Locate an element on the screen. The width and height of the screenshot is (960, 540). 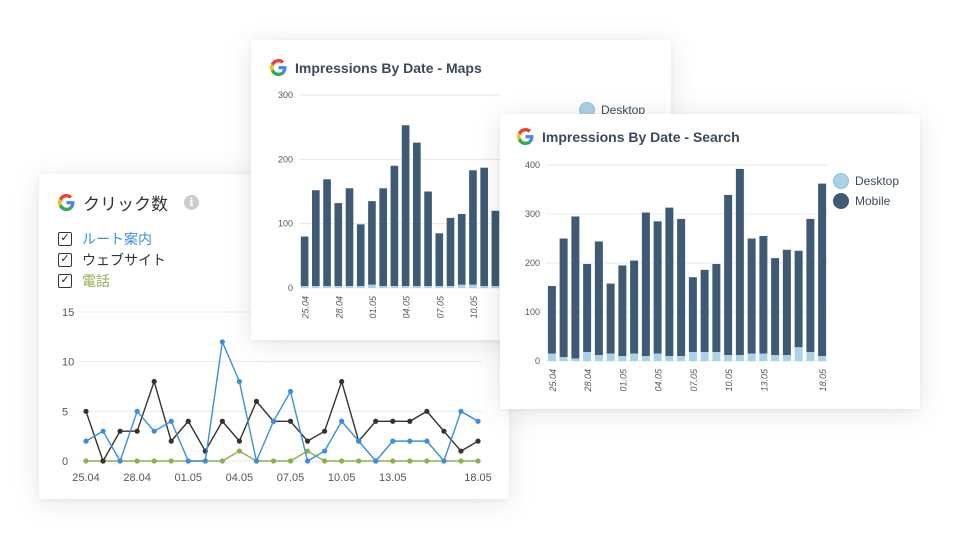
maps-card-header: Impressions By Date - Maps is located at coordinates (376, 67).